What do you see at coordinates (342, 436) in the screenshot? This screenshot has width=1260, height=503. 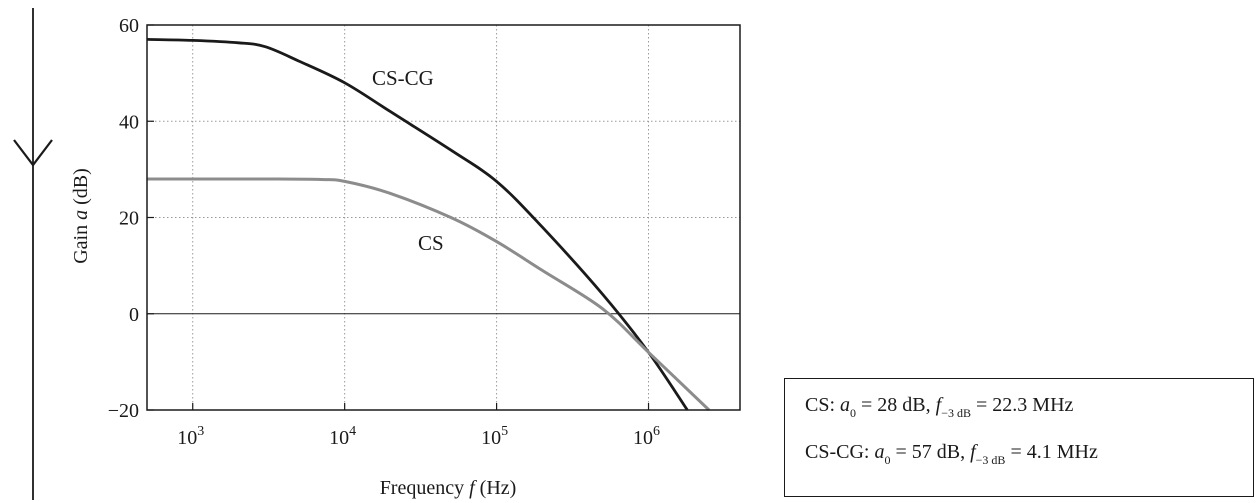 I see `x-tick-label-1: 10⁴` at bounding box center [342, 436].